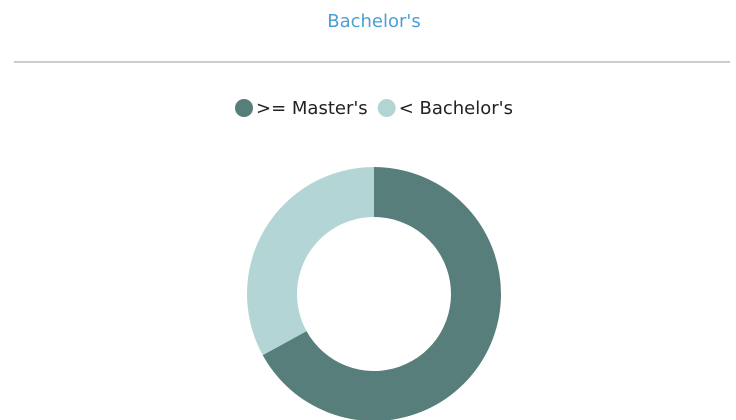 Image resolution: width=736 pixels, height=420 pixels. I want to click on chart-title: Bachelor's, so click(374, 21).